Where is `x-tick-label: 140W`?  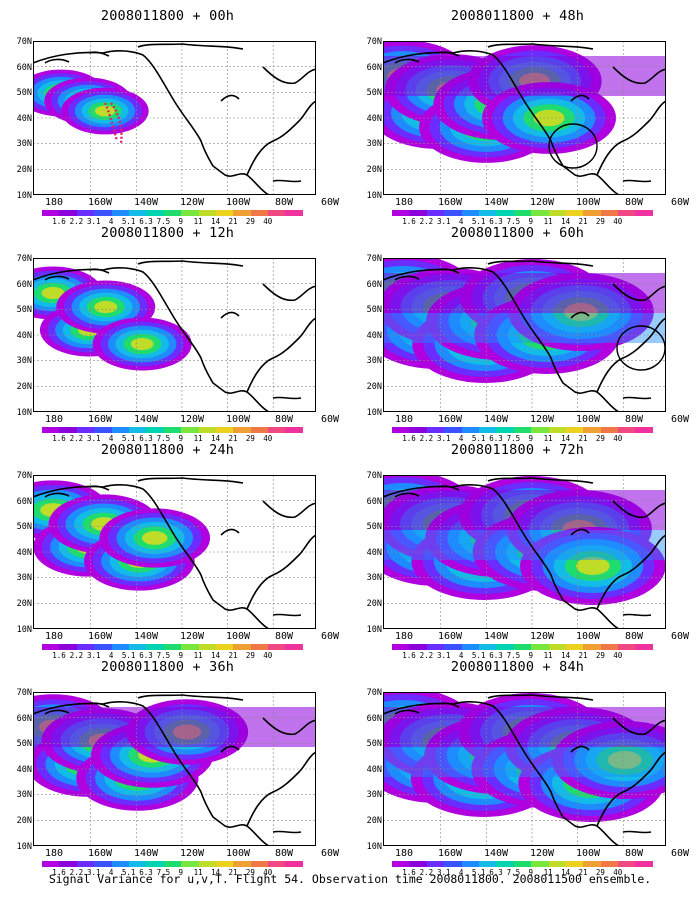
x-tick-label: 140W is located at coordinates (146, 202).